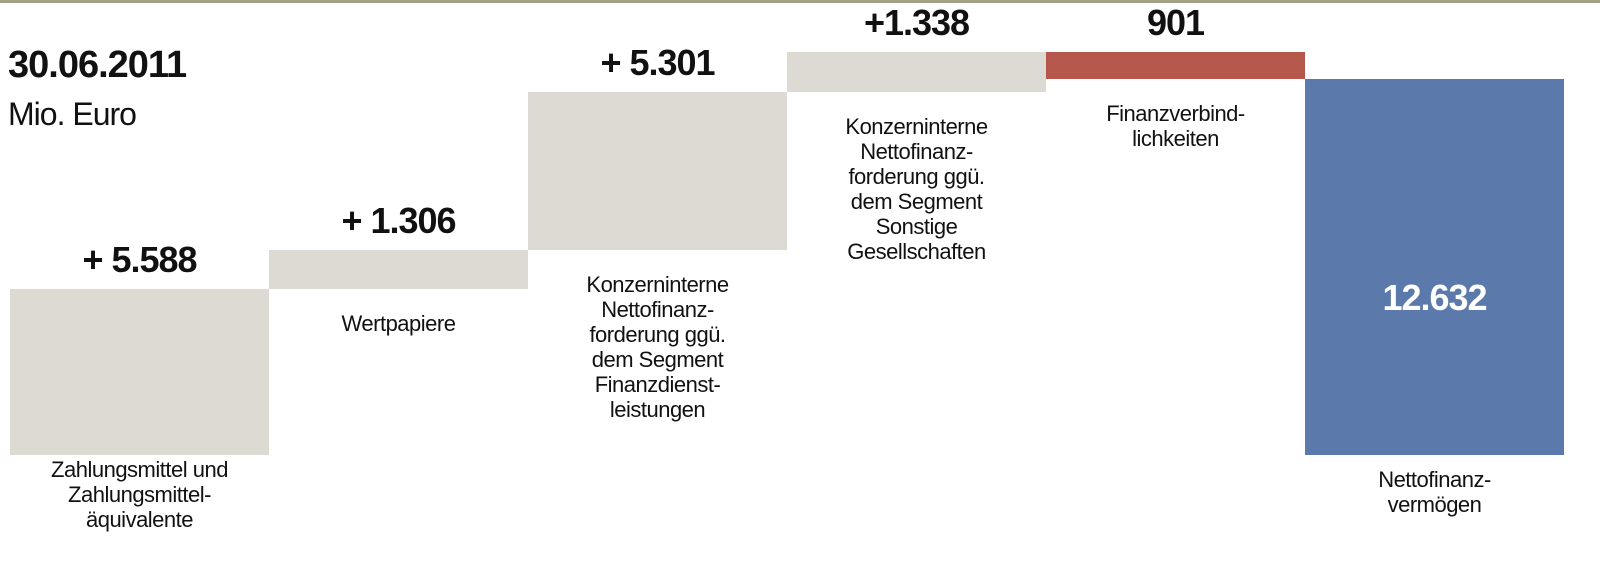 This screenshot has height=563, width=1600. Describe the element at coordinates (398, 220) in the screenshot. I see `value-label: + 1.306` at that location.